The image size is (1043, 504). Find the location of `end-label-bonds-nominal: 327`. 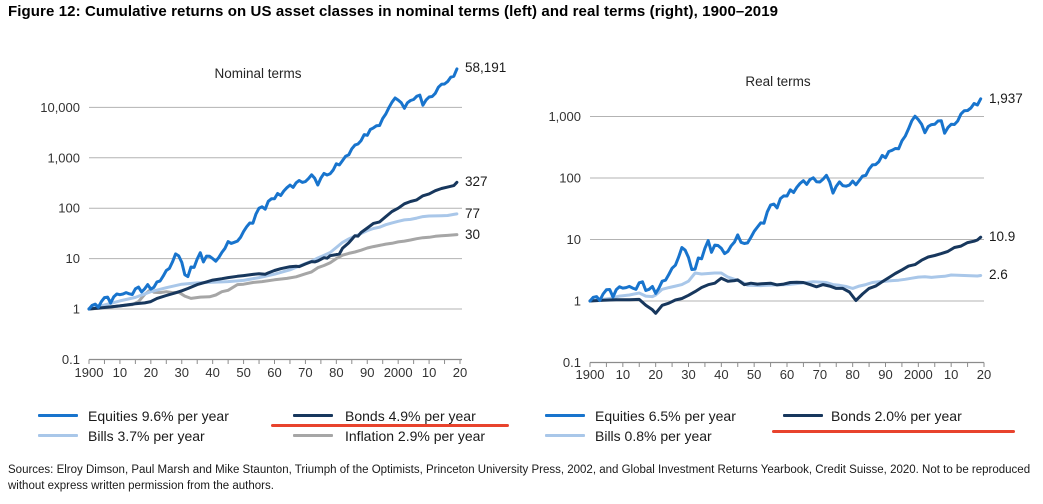

end-label-bonds-nominal: 327 is located at coordinates (476, 181).